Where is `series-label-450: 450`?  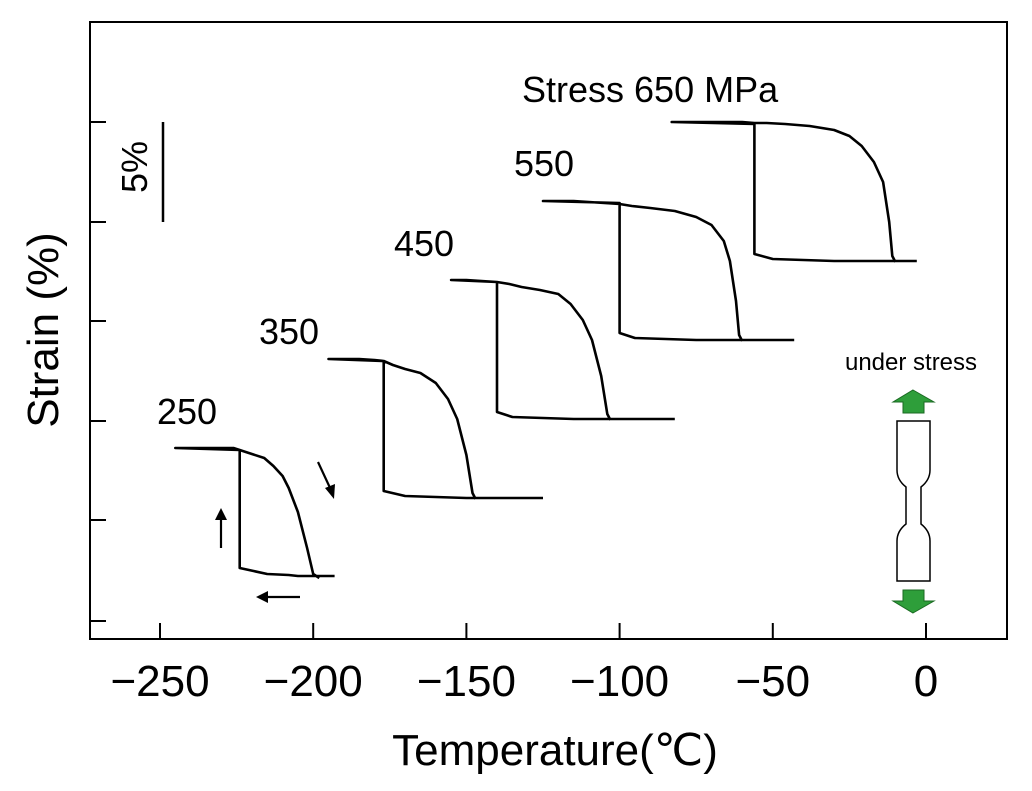 series-label-450: 450 is located at coordinates (424, 243).